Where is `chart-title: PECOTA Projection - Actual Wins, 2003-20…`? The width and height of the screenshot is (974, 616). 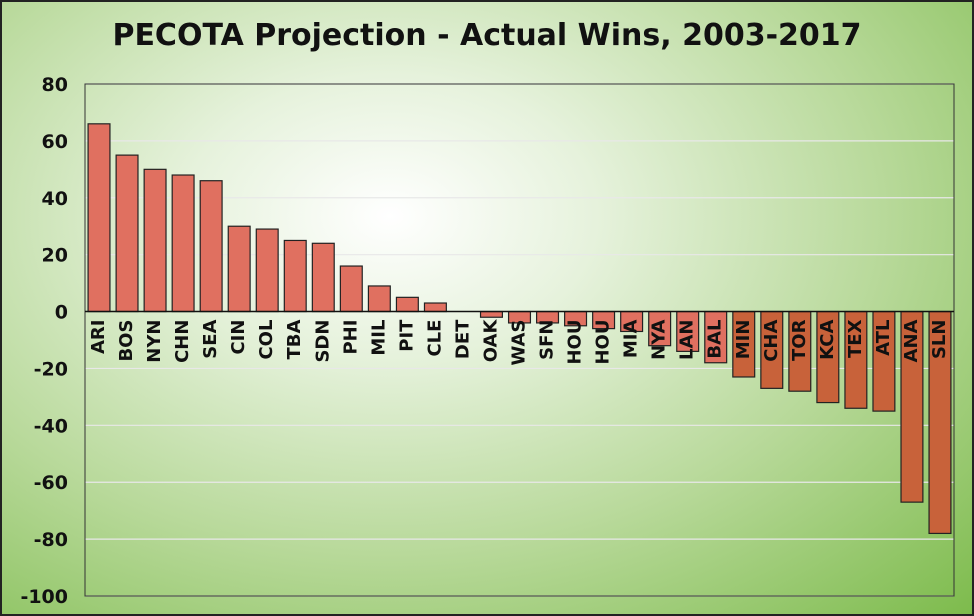
chart-title: PECOTA Projection - Actual Wins, 2003-20… is located at coordinates (487, 35).